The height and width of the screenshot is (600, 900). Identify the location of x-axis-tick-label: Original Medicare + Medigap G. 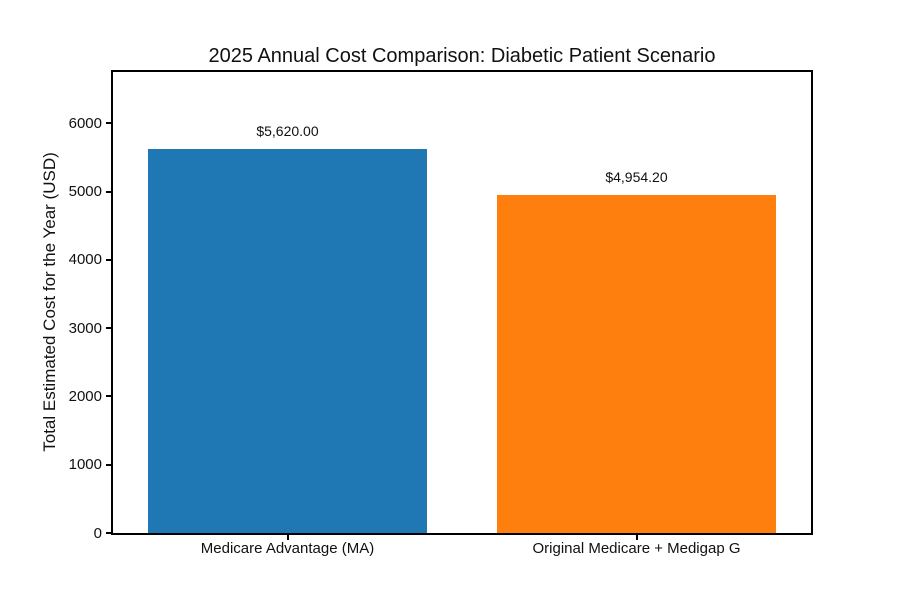
(636, 548).